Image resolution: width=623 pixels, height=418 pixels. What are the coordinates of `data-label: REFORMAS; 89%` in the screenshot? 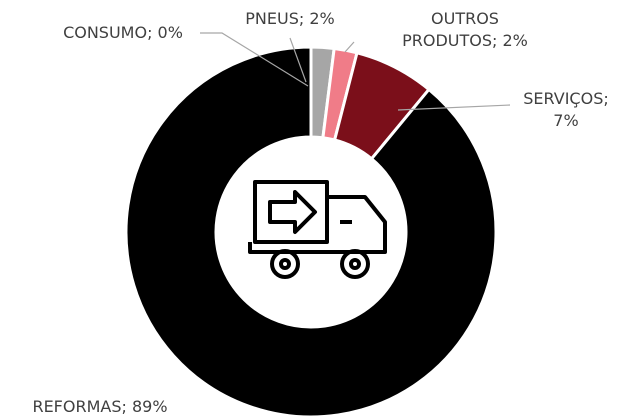 It's located at (100, 406).